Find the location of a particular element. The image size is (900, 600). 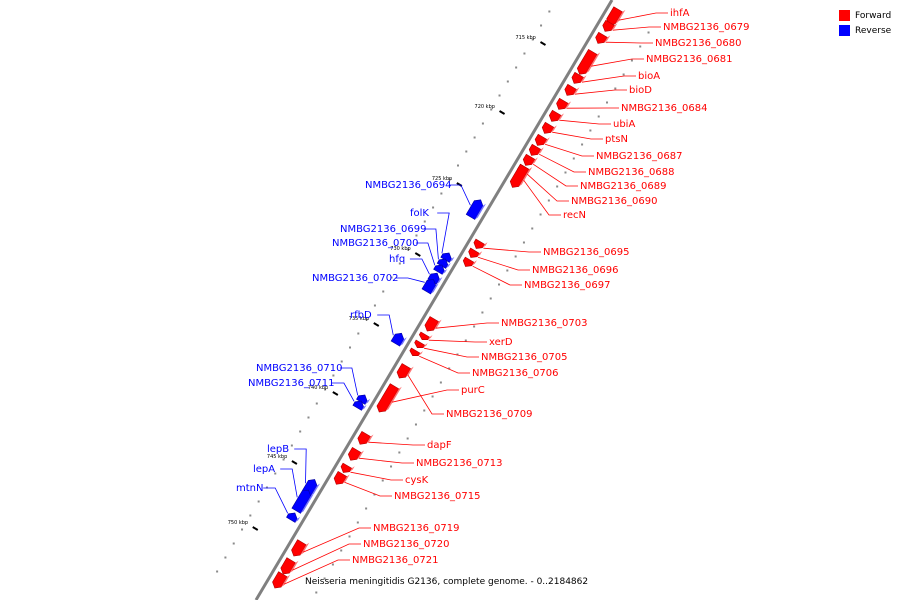

gene-feature-bioD is located at coordinates (570, 89).